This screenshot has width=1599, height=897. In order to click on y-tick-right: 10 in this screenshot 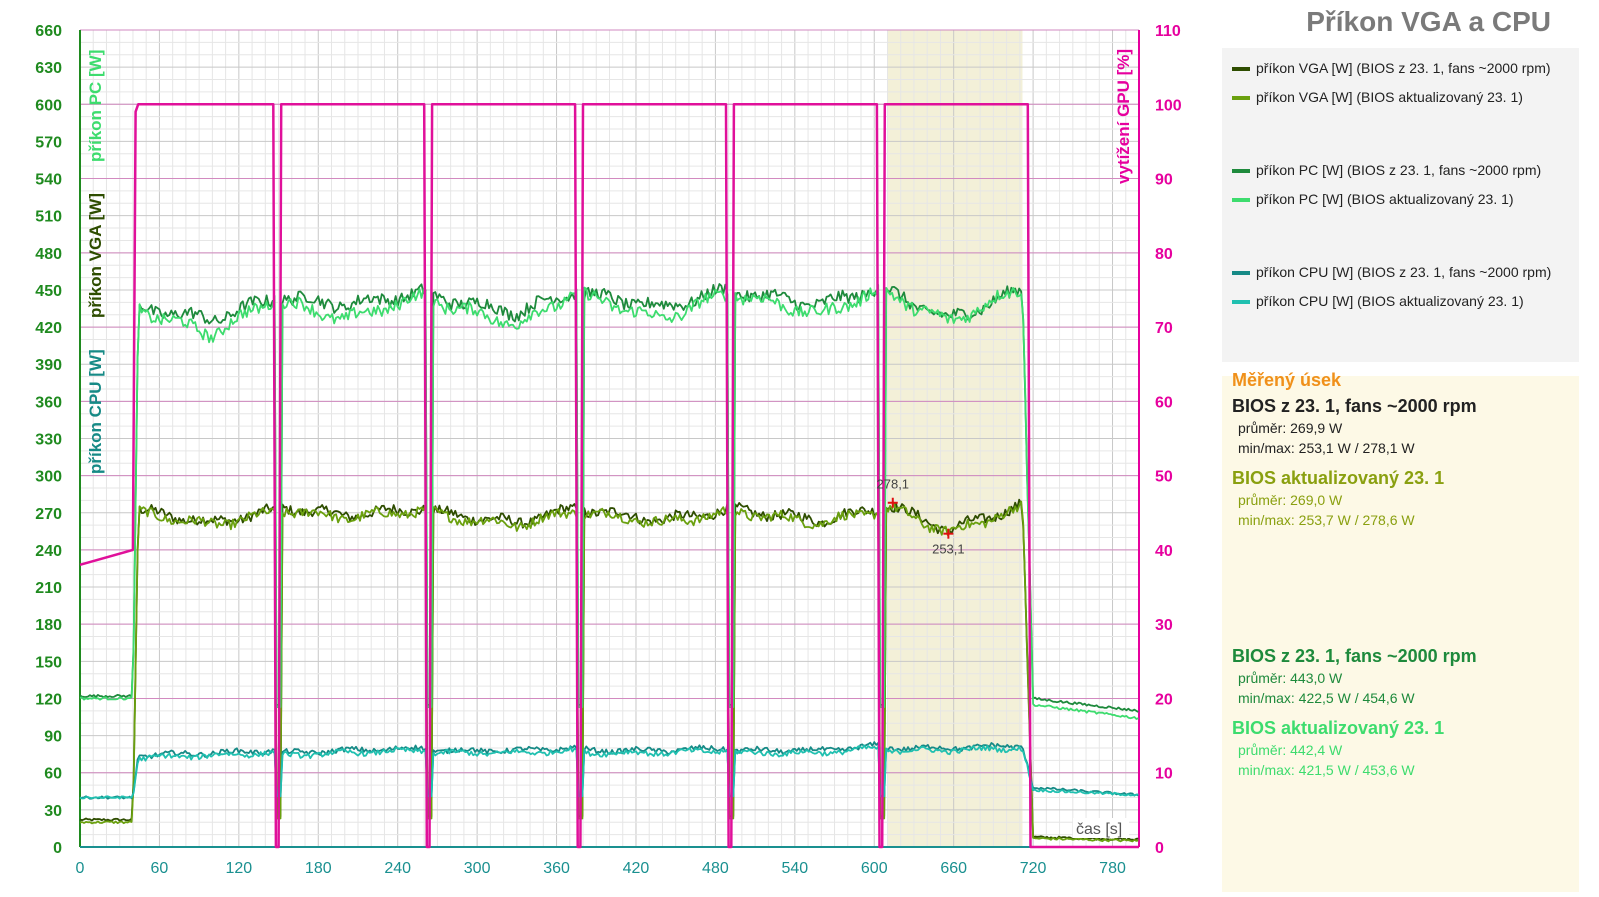, I will do `click(1164, 774)`.